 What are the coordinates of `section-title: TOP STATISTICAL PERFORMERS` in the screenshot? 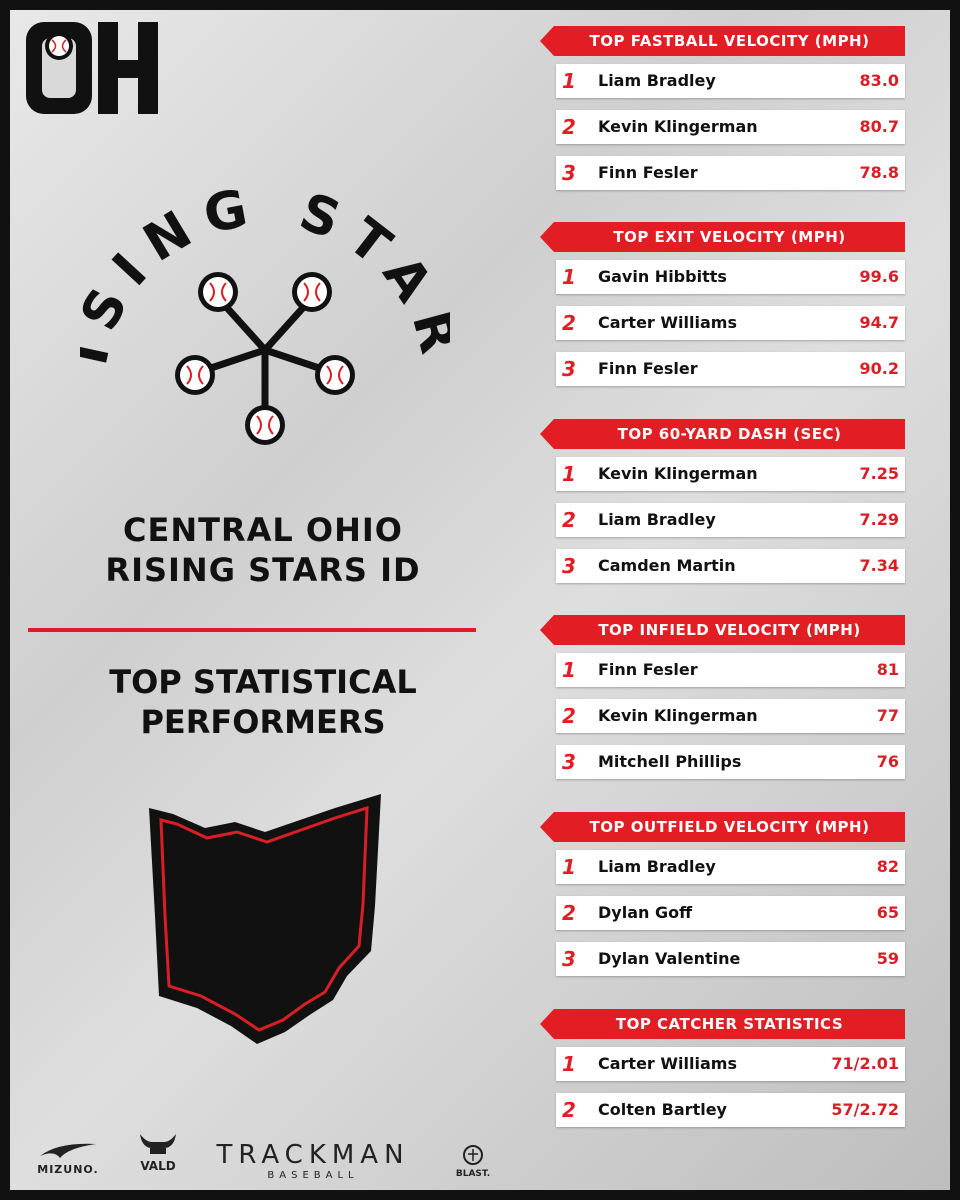 It's located at (263, 702).